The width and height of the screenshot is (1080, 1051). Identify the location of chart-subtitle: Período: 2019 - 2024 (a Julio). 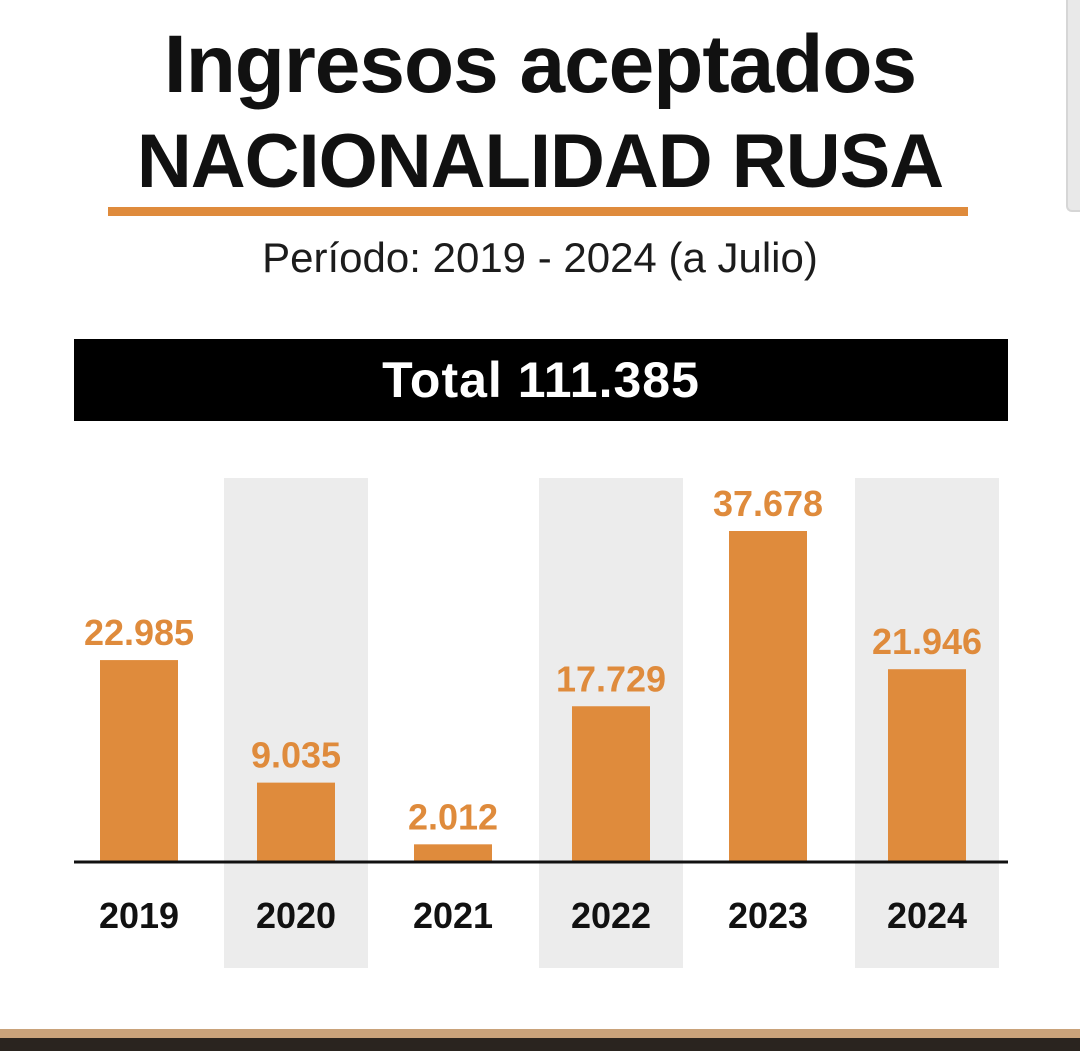
(540, 257).